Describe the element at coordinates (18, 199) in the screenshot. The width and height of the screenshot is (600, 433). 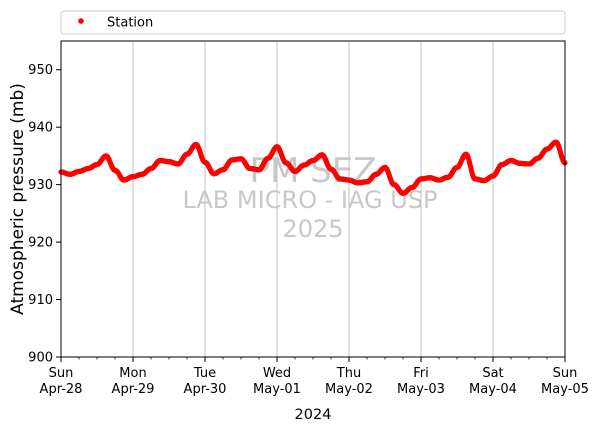
I see `y-axis-title: Atmospheric pressure (mb)` at that location.